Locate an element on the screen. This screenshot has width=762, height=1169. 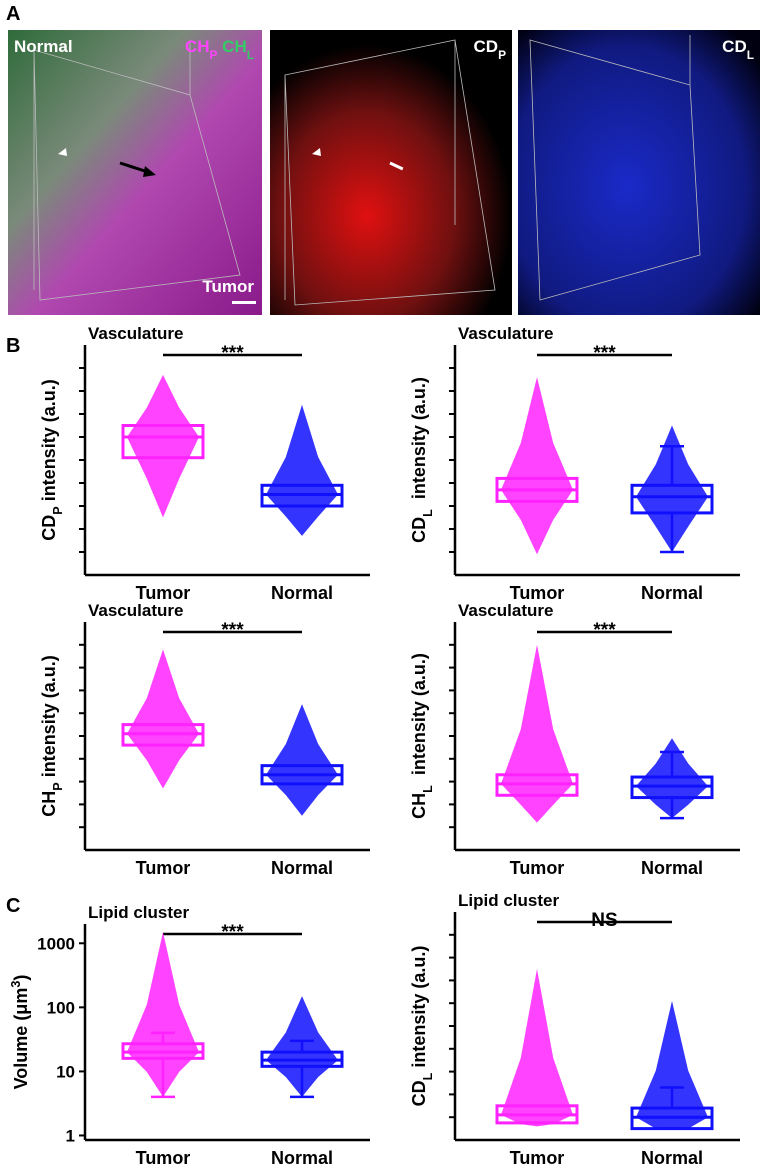
image-label: CDL is located at coordinates (738, 49).